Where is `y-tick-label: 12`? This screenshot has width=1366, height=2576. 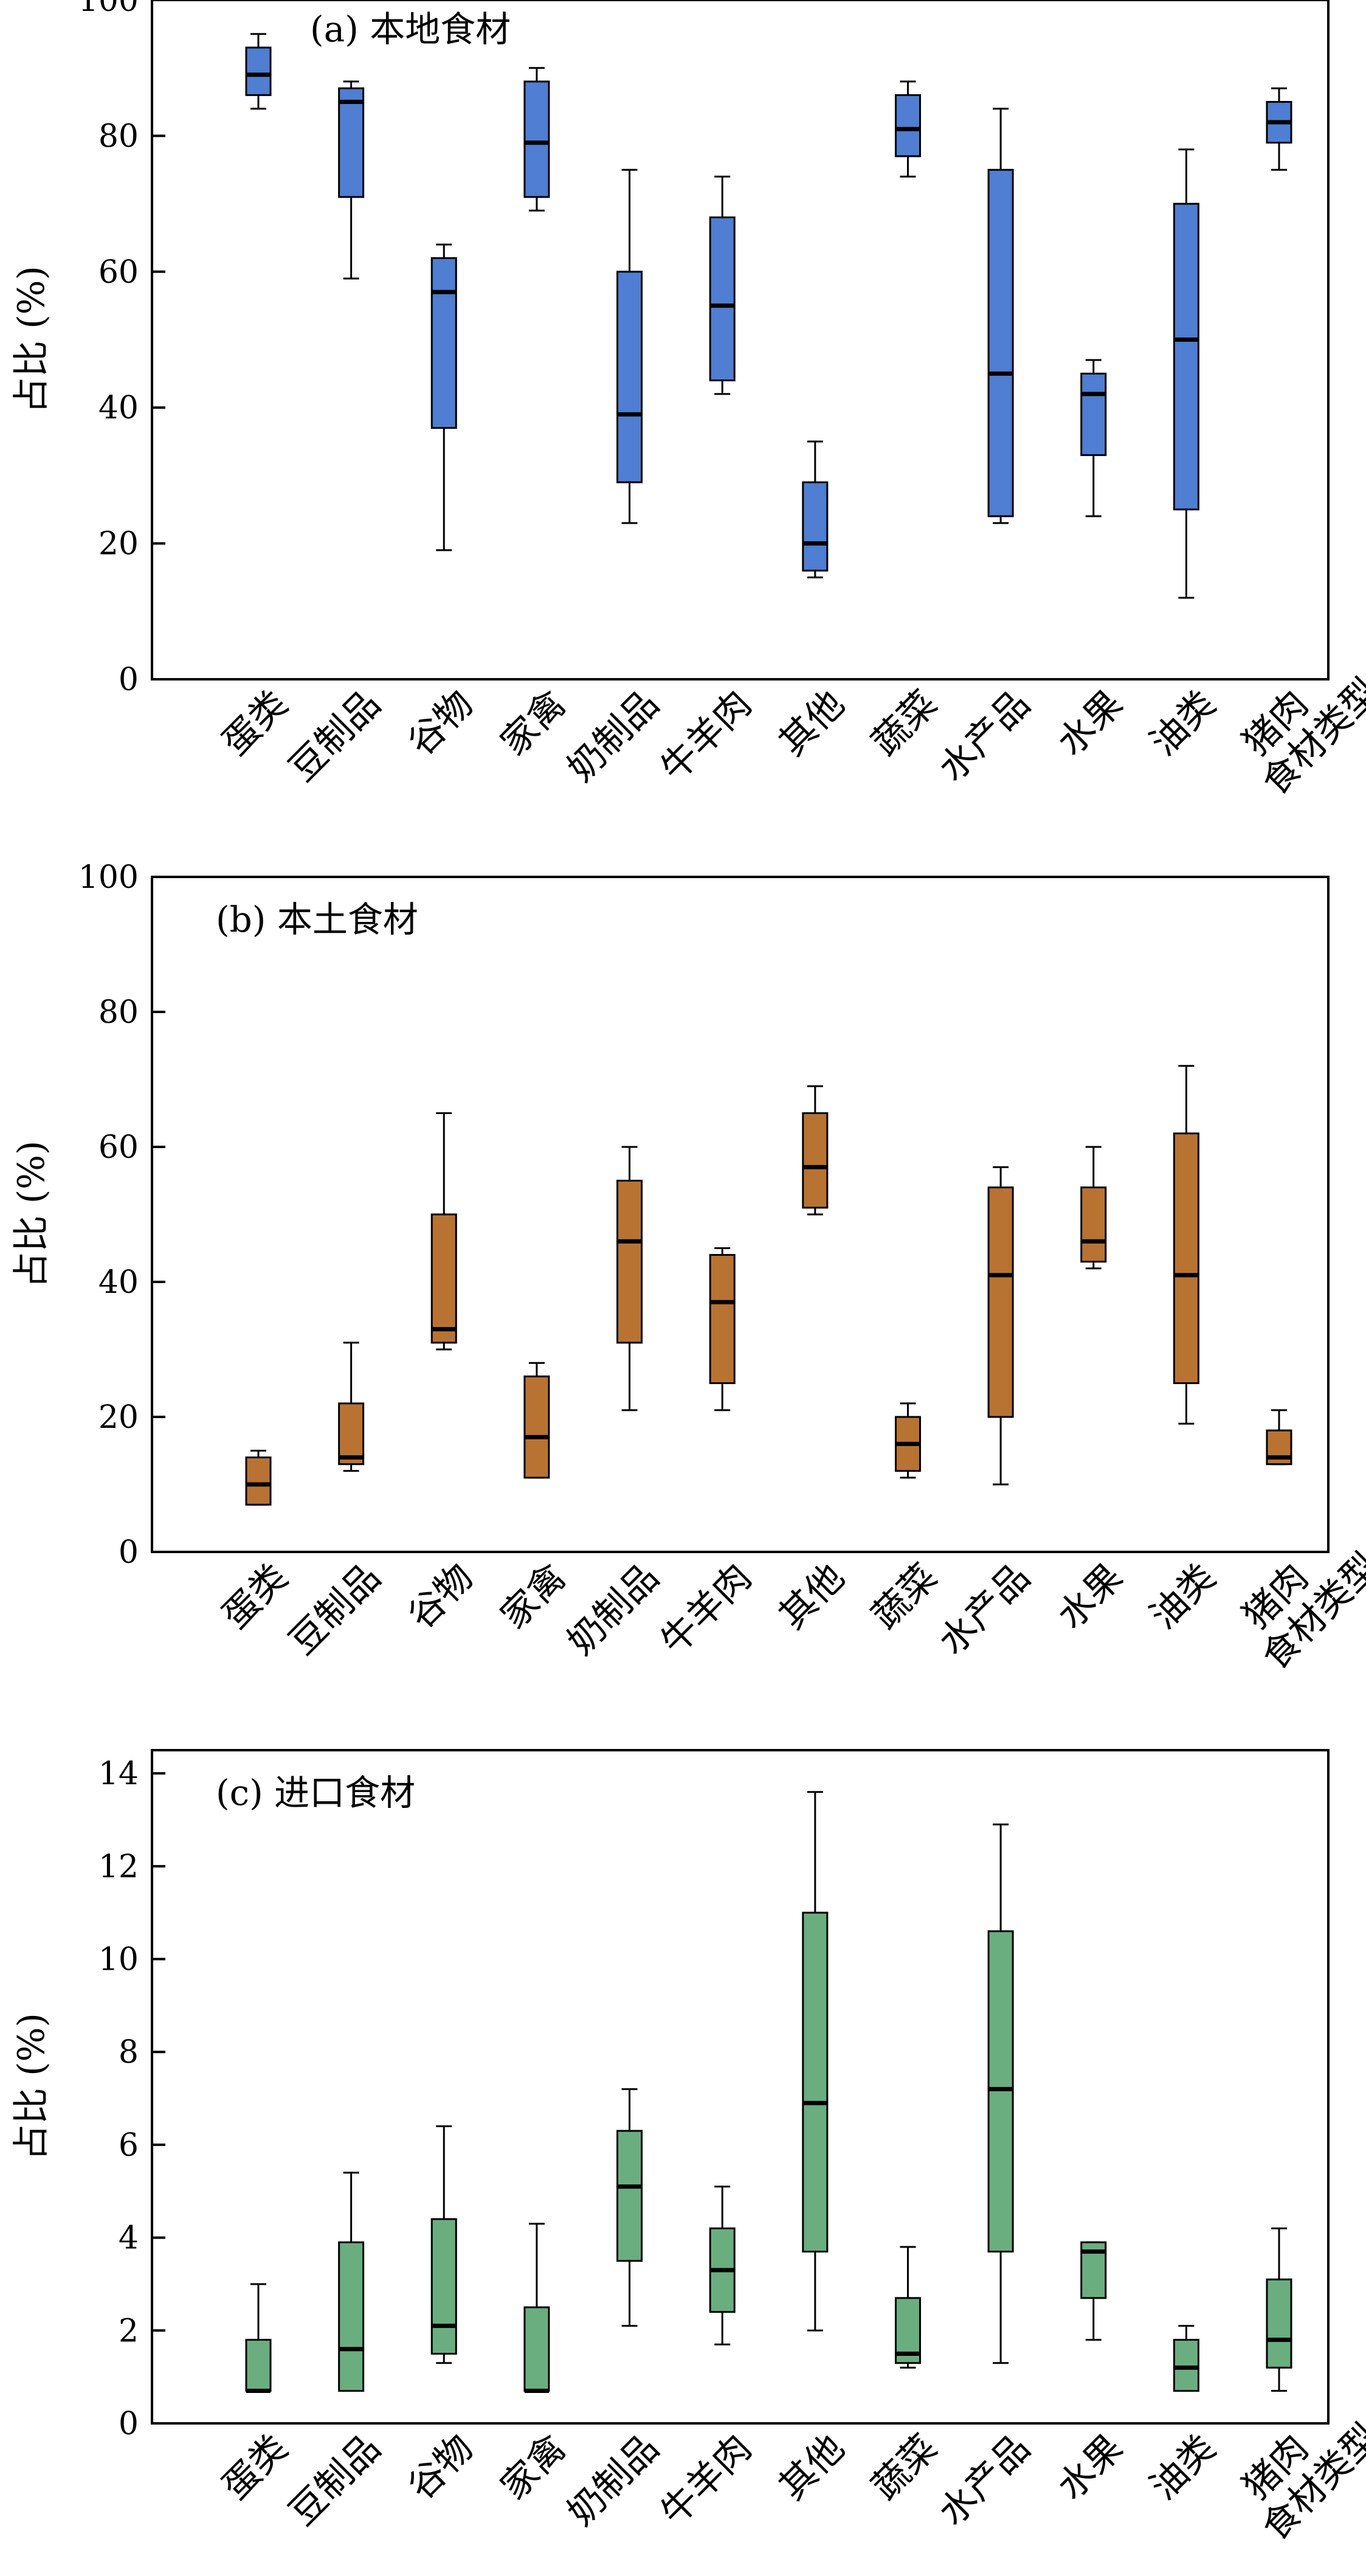
y-tick-label: 12 is located at coordinates (118, 1867).